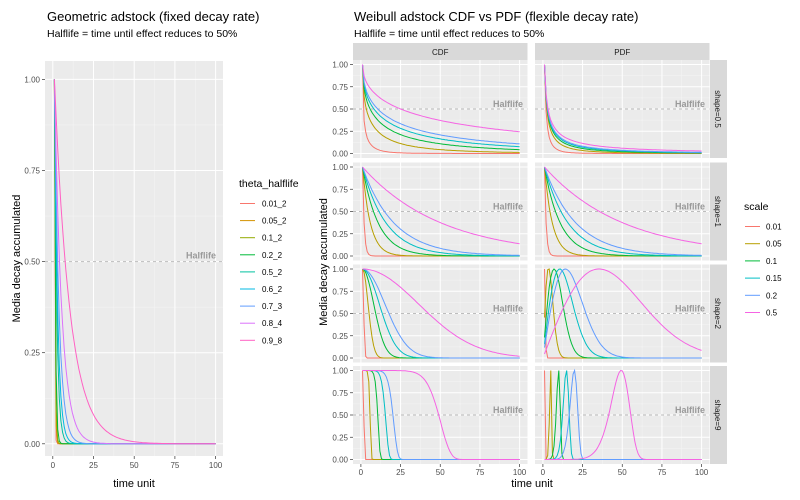 The height and width of the screenshot is (500, 800). What do you see at coordinates (272, 323) in the screenshot?
I see `left-legend-label-7: 0.8_4` at bounding box center [272, 323].